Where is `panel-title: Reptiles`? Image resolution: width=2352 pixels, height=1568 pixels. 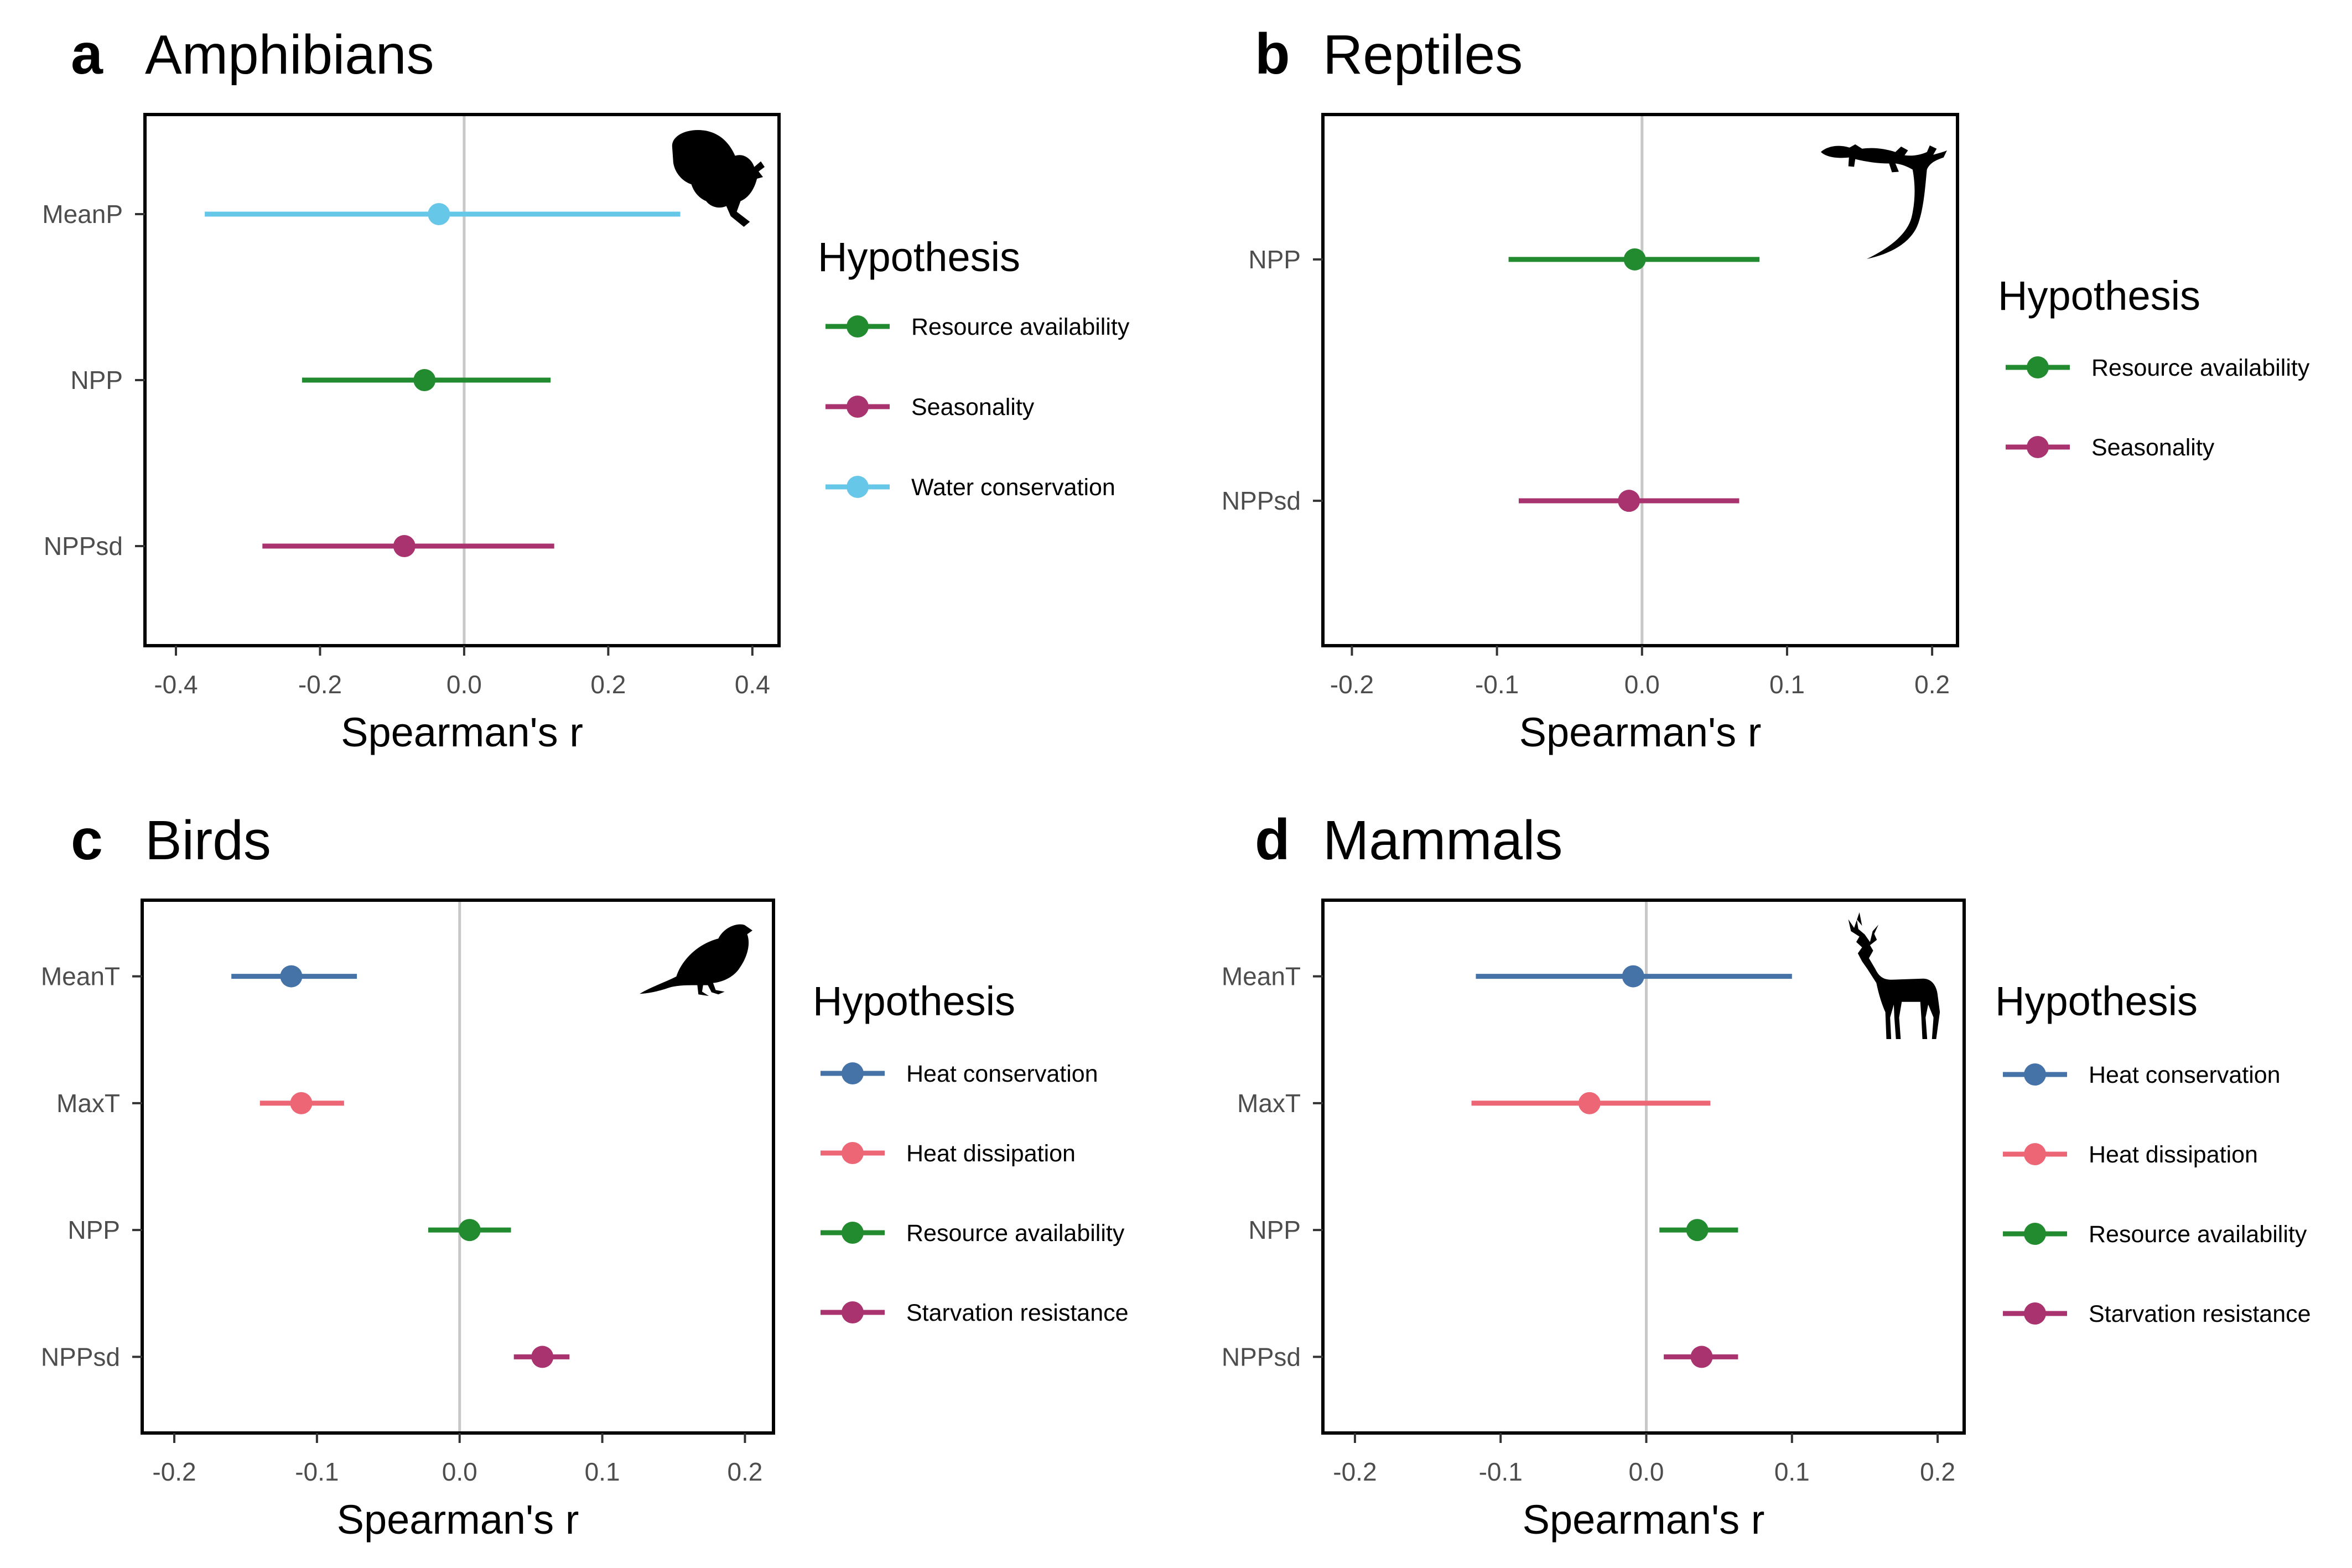 panel-title: Reptiles is located at coordinates (1423, 55).